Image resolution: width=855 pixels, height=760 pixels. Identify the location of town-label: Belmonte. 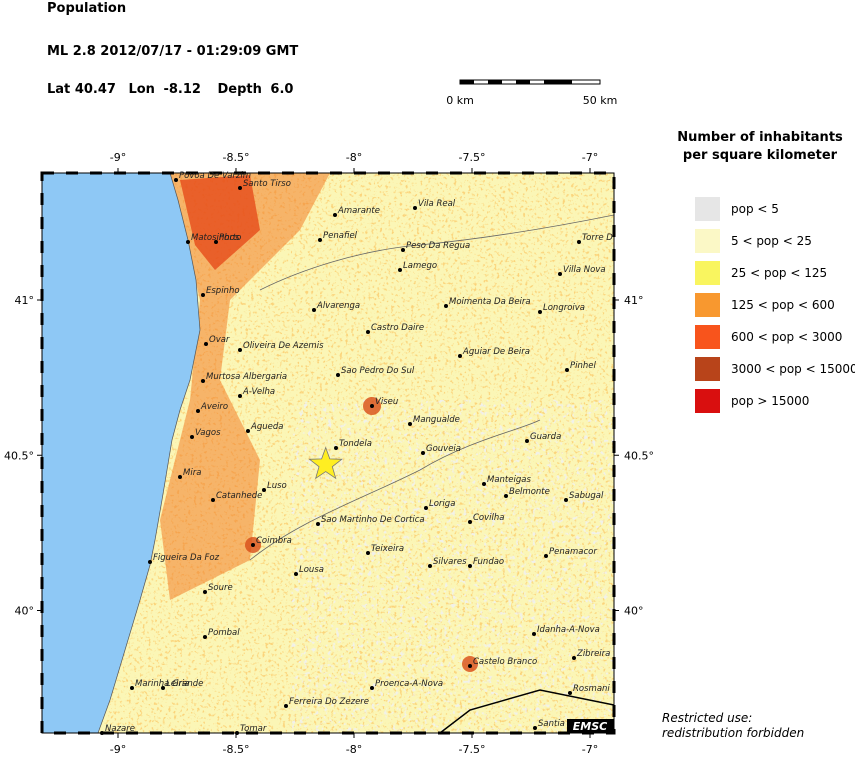
(529, 492).